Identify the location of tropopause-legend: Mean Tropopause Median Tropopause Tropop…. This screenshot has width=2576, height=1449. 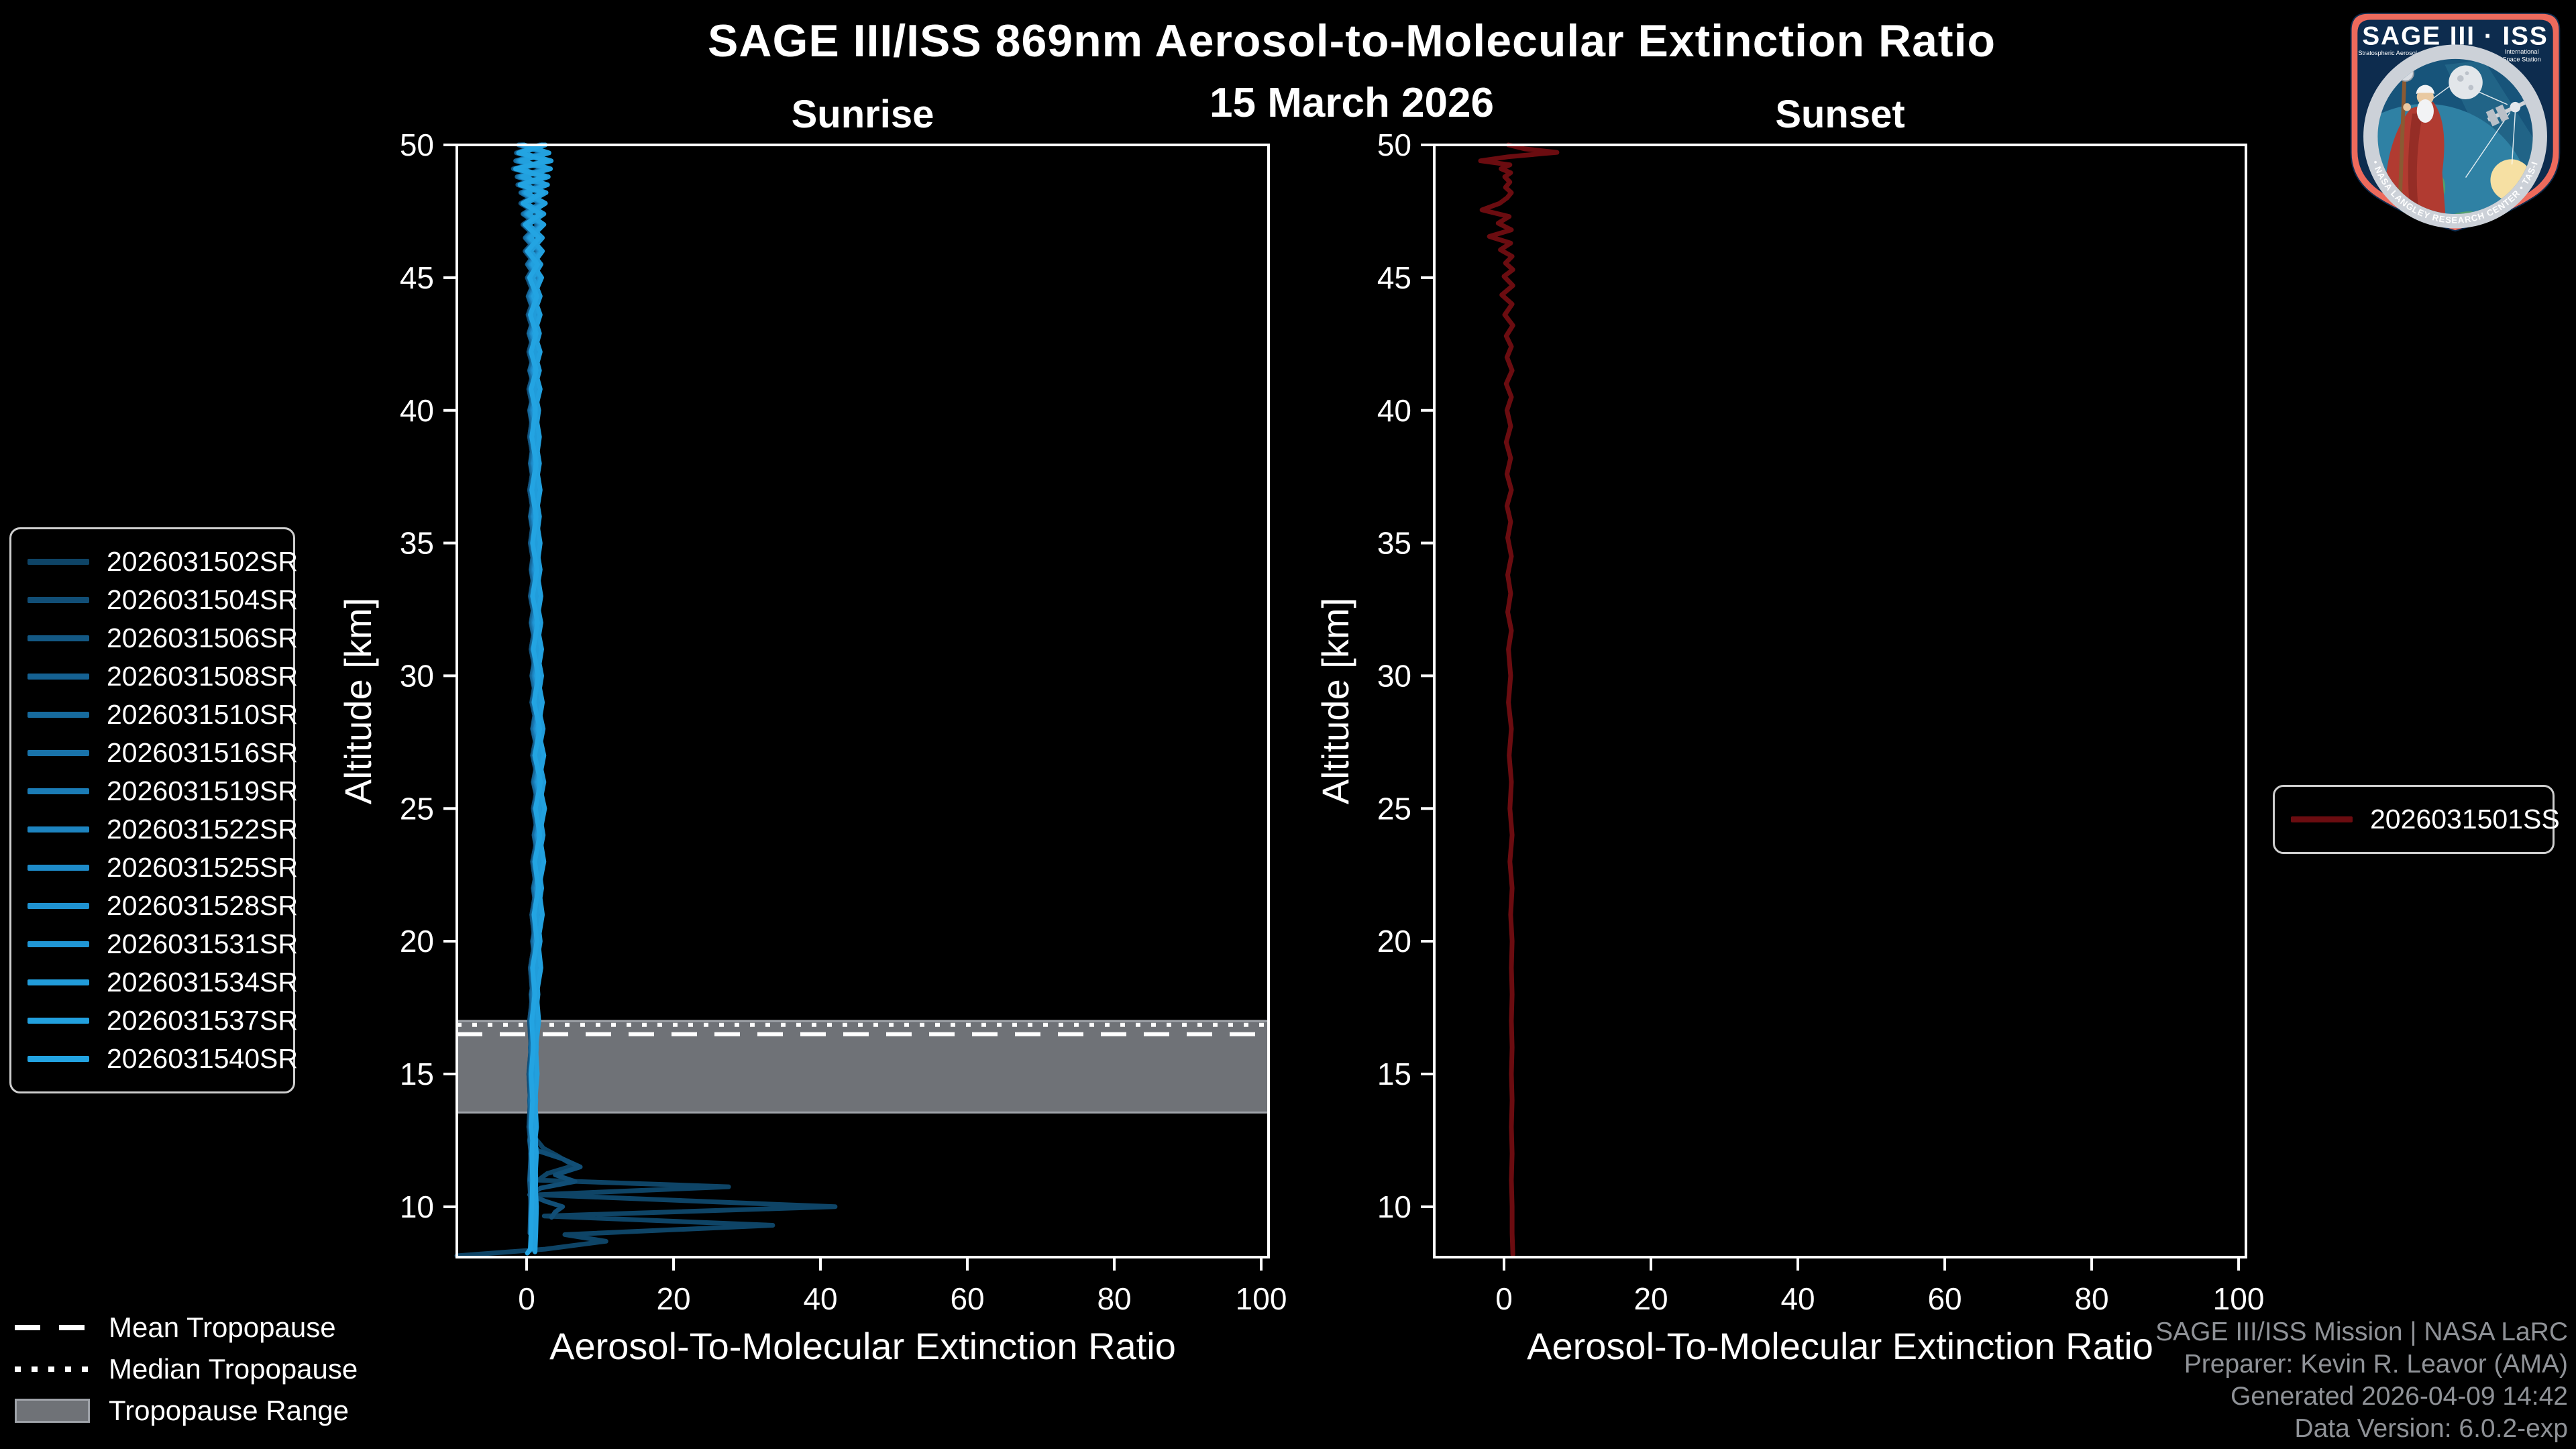
(186, 1369).